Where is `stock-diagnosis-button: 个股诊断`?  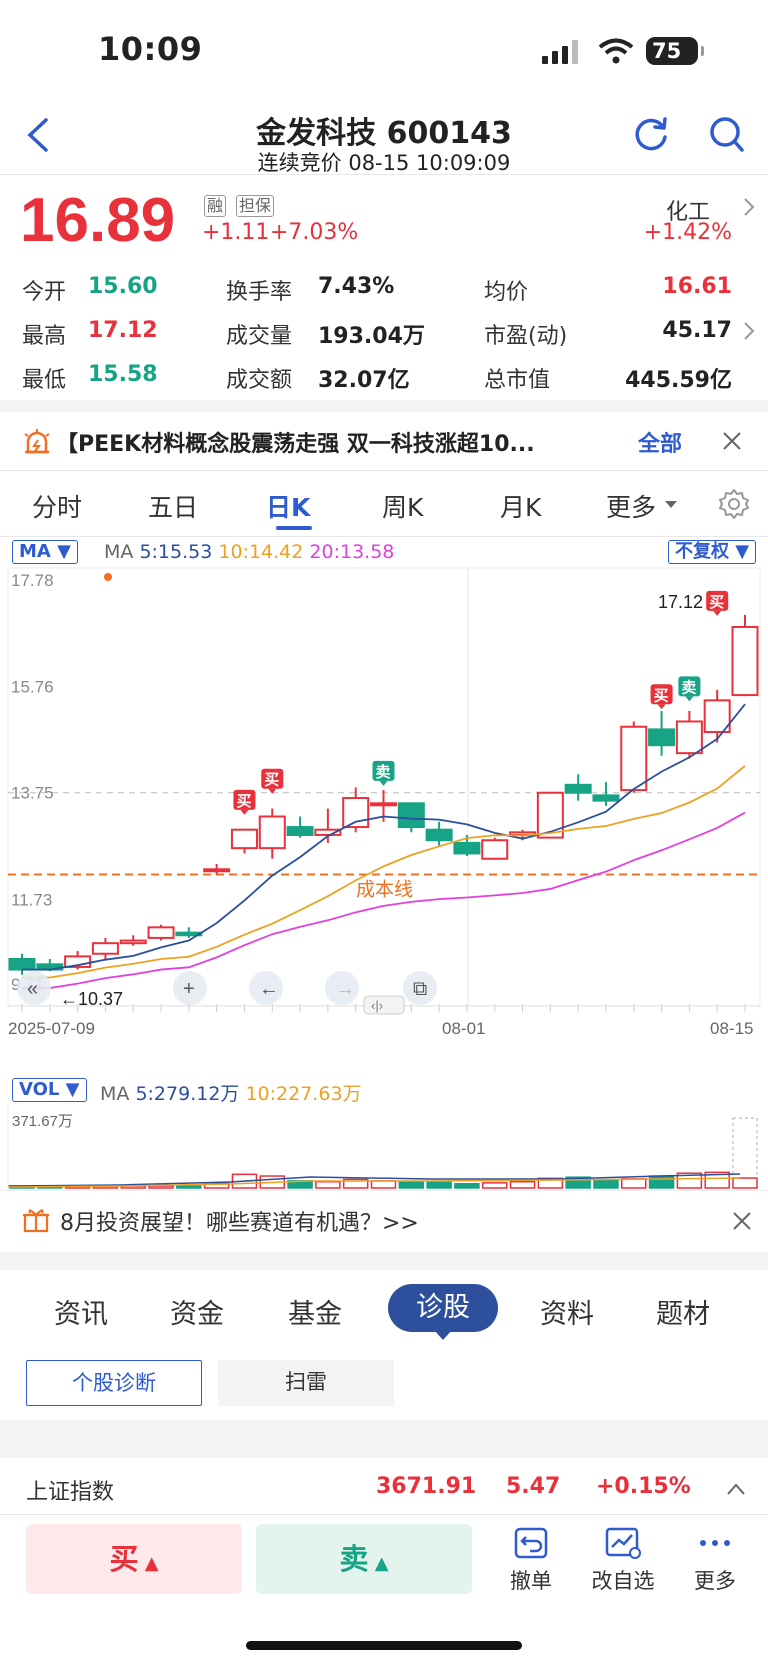 stock-diagnosis-button: 个股诊断 is located at coordinates (114, 1383).